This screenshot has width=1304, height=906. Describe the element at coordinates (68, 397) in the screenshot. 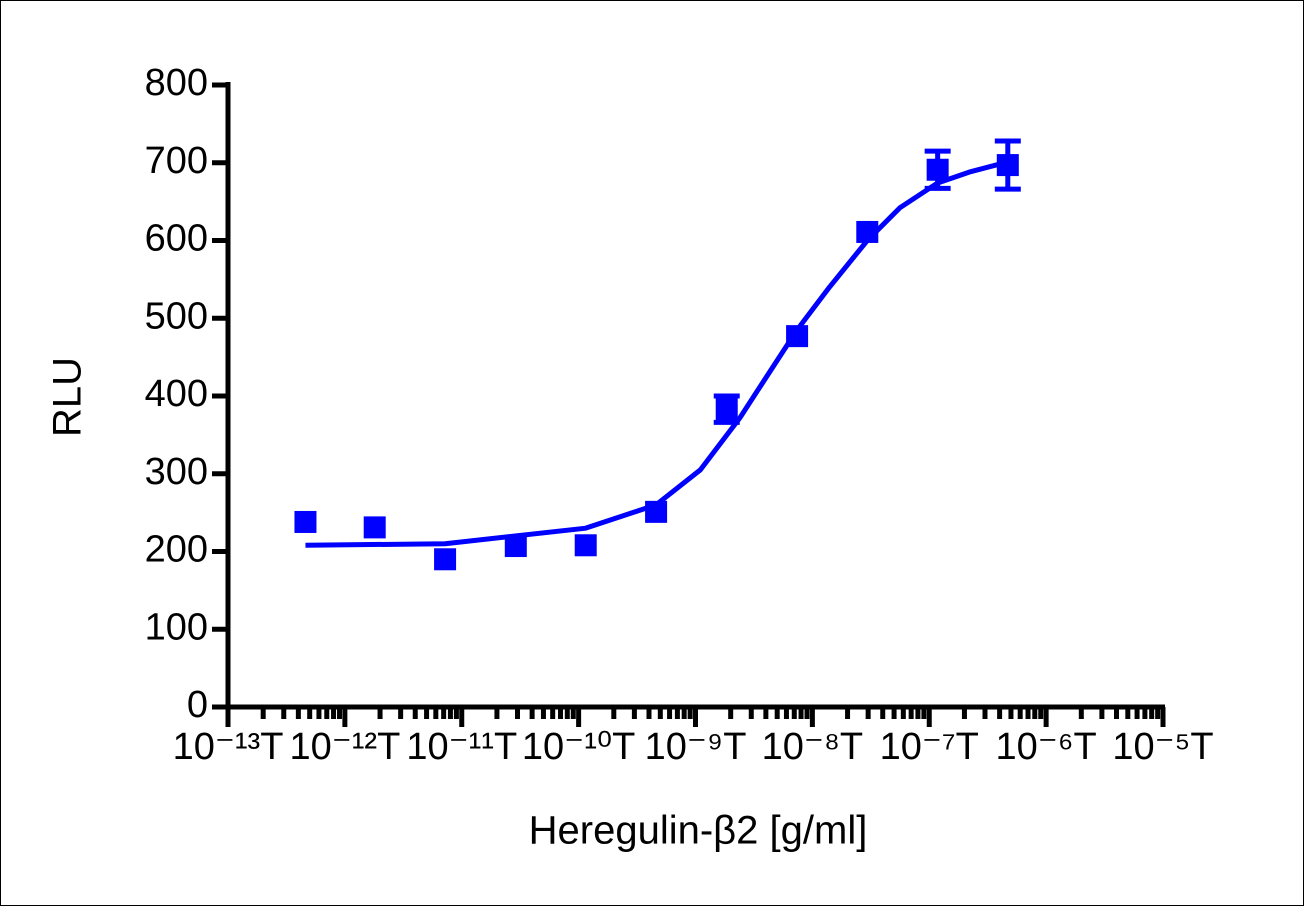

I see `y-axis-label: RLU` at that location.